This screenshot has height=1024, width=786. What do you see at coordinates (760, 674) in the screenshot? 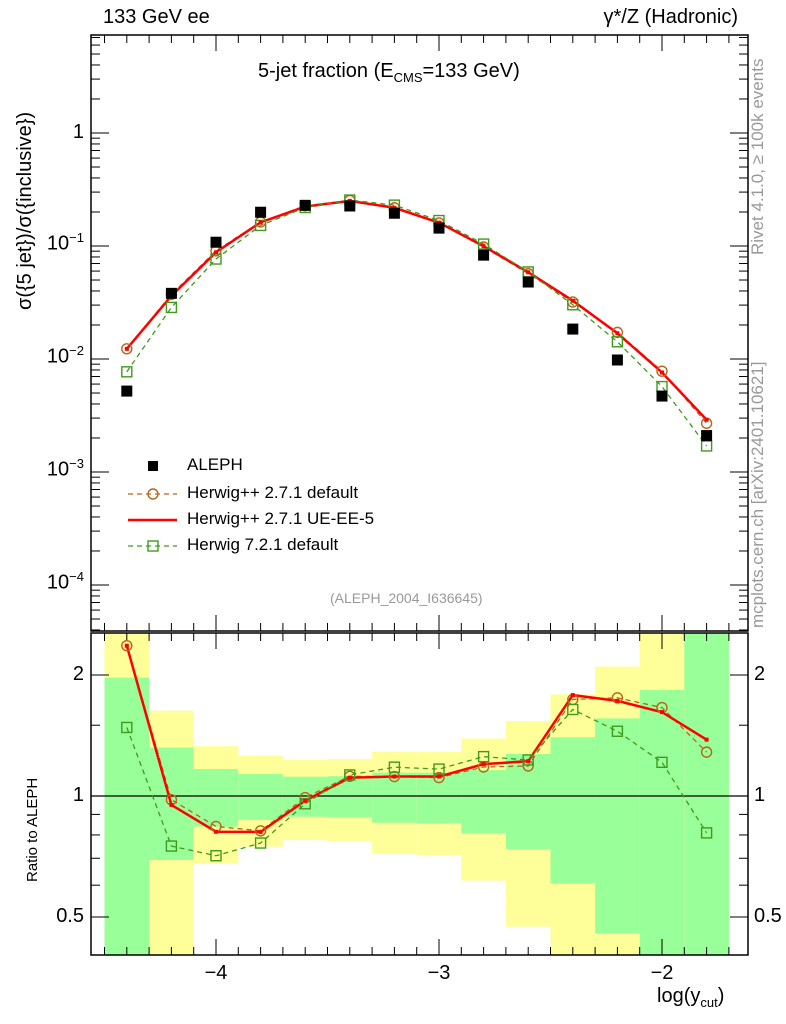
I see `ratio-y-tick-label-right: 2` at bounding box center [760, 674].